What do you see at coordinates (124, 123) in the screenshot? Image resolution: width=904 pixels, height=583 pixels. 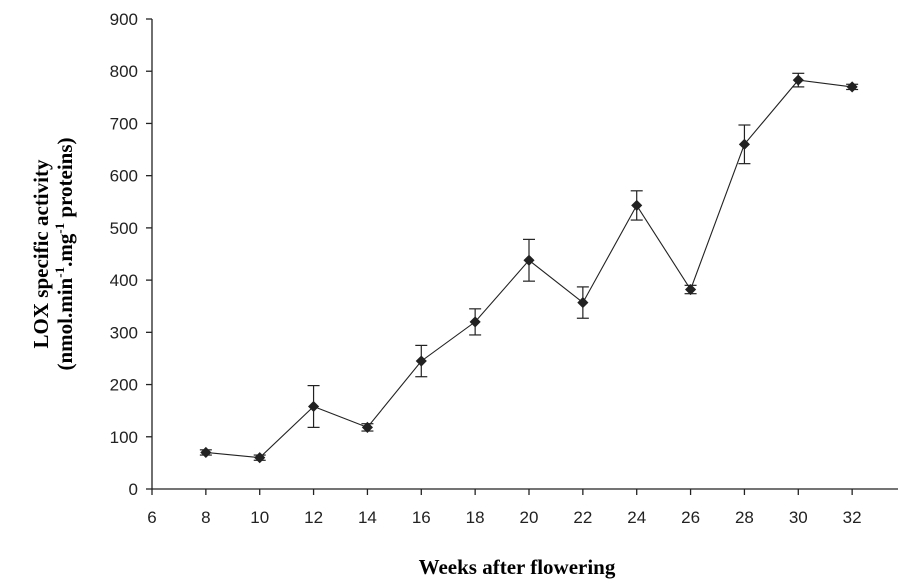 I see `y-tick-label: 700` at bounding box center [124, 123].